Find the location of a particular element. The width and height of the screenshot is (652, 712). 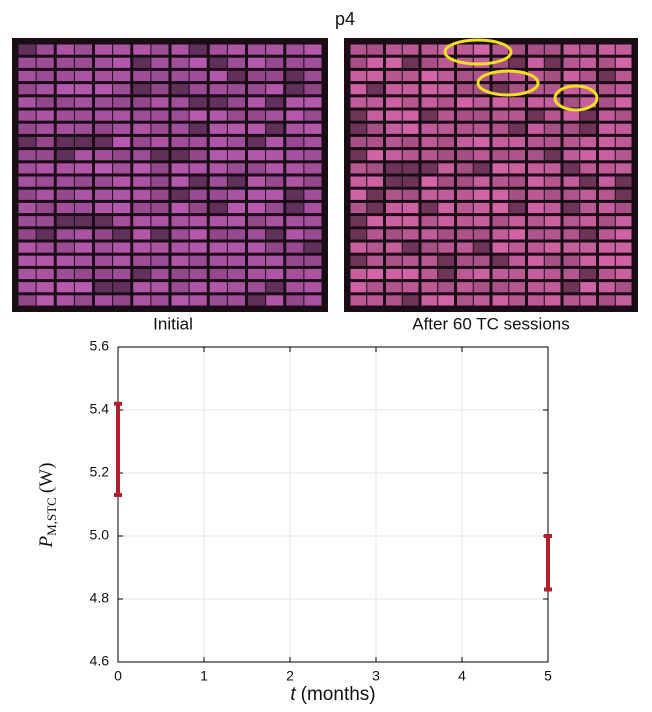

y-tick-label: 4.6 is located at coordinates (100, 661).